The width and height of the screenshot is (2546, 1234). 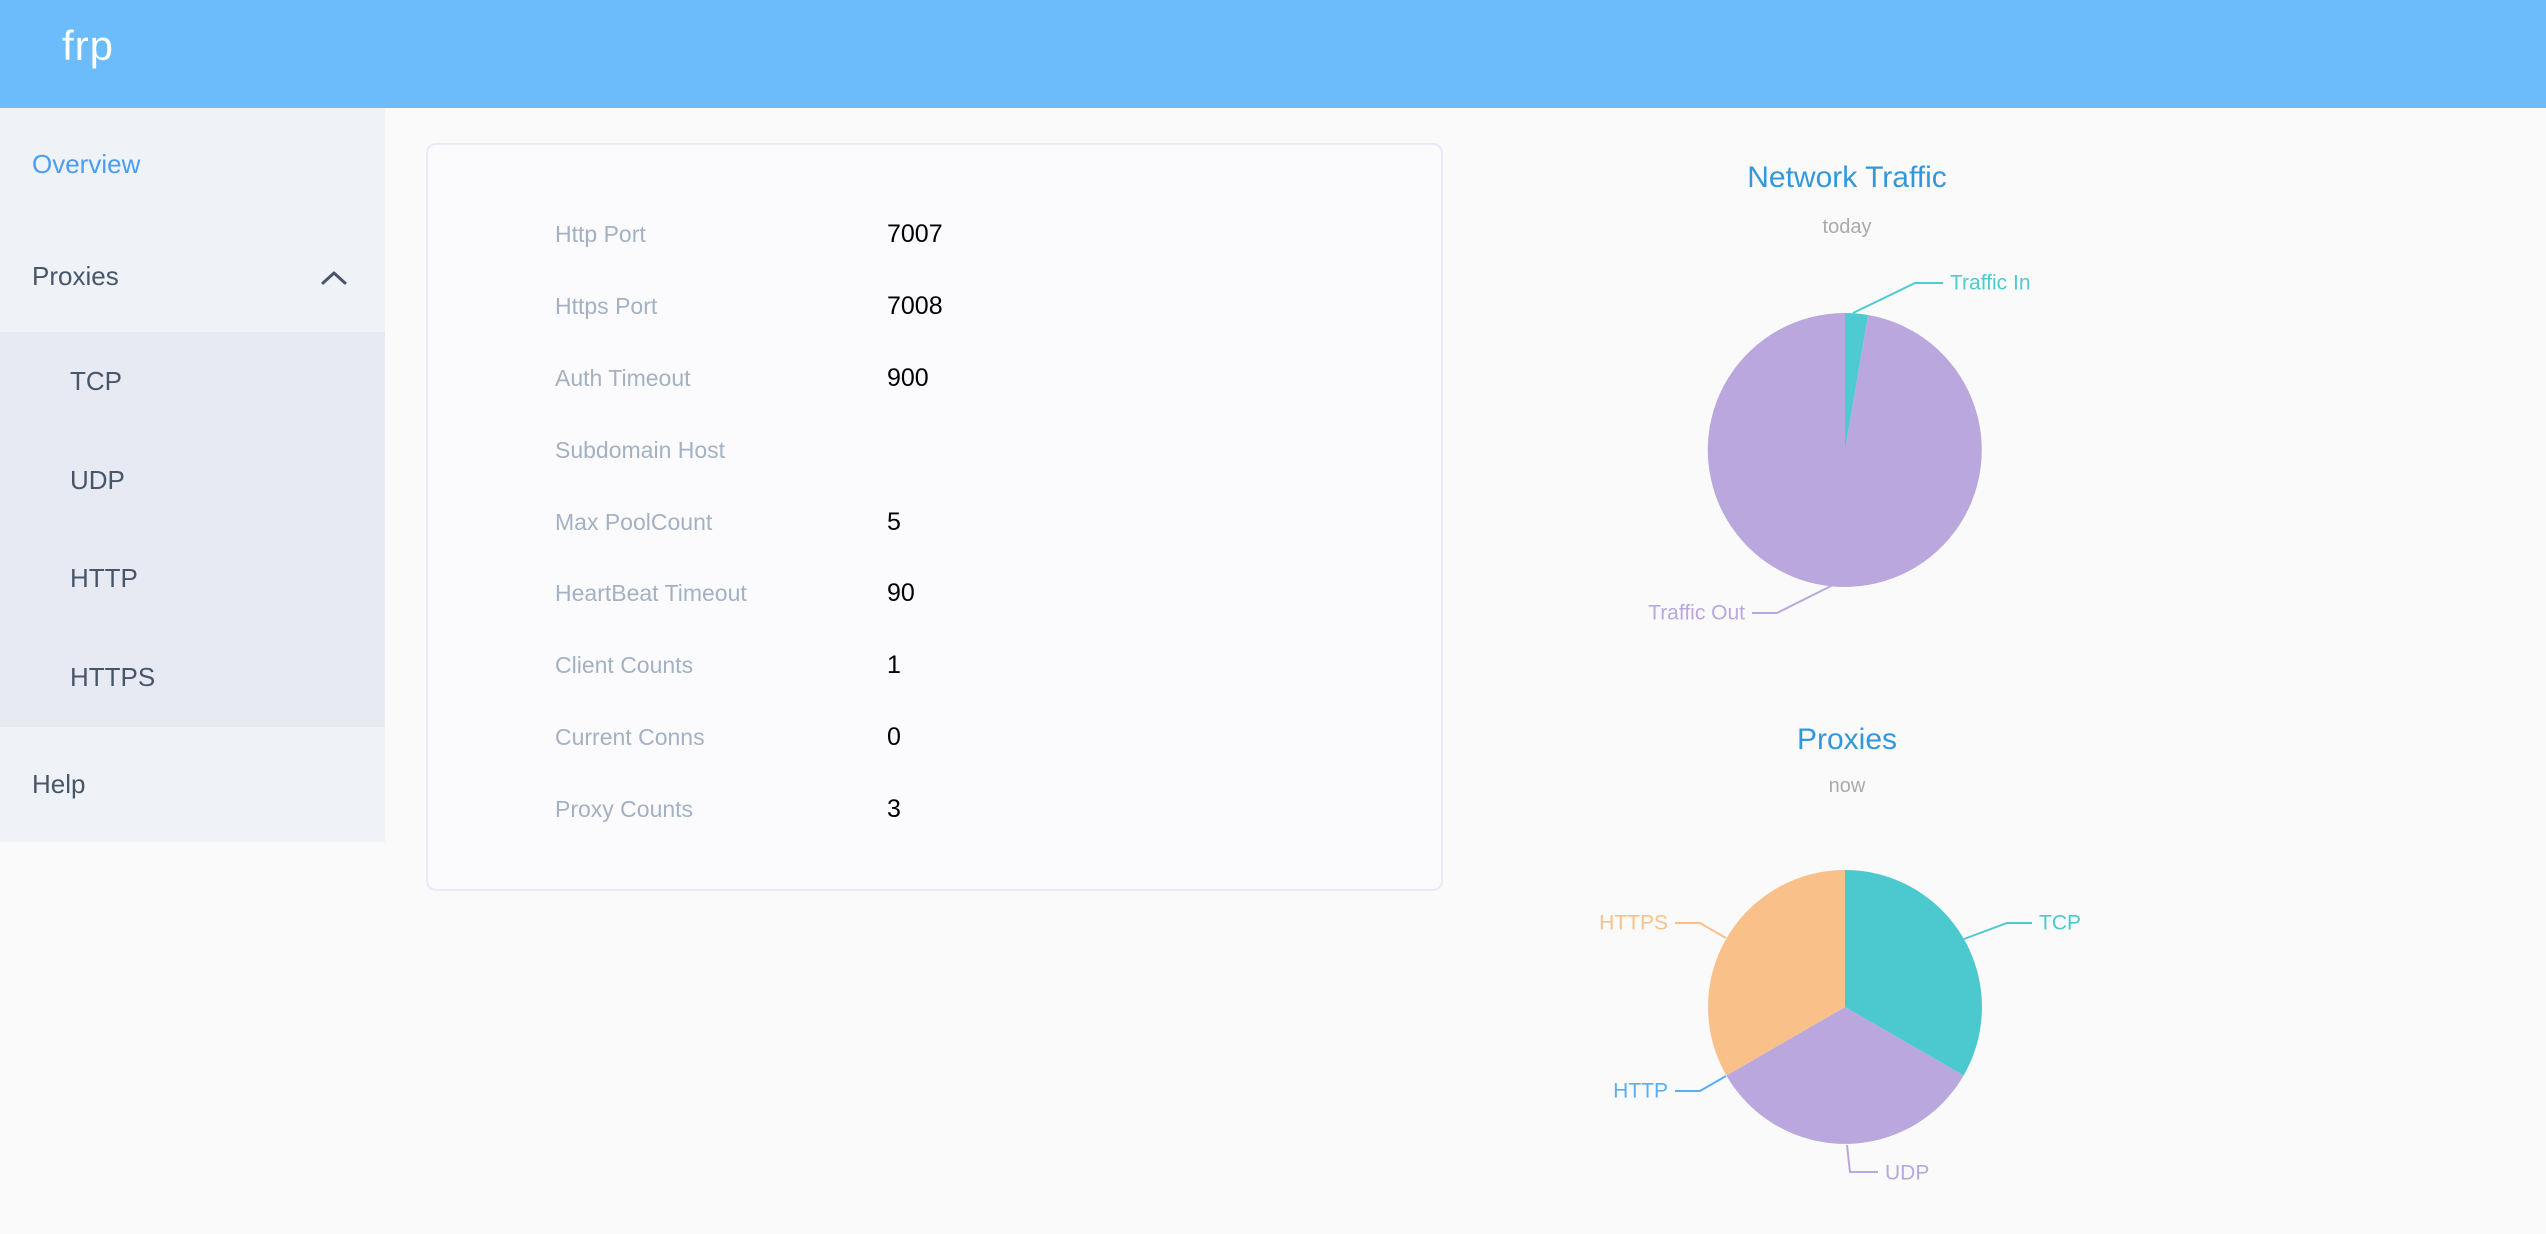 I want to click on pie-label-line-tcp, so click(x=1997, y=931).